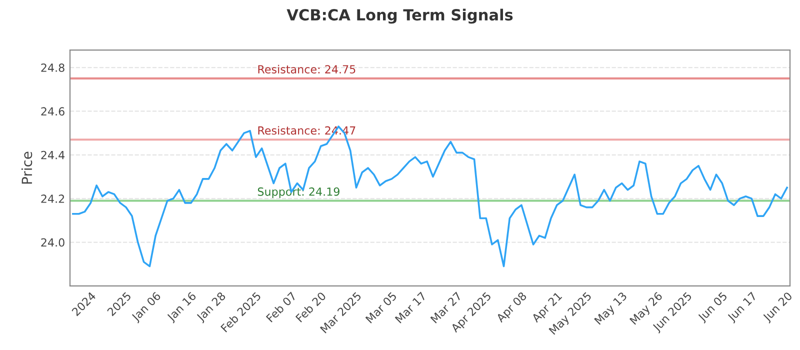  I want to click on x-tick-label: Jun 05, so click(713, 308).